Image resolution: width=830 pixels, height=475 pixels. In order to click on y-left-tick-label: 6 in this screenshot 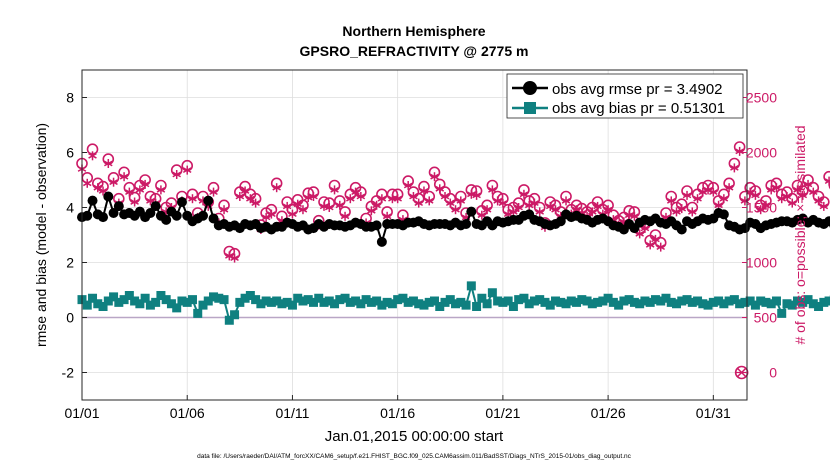, I will do `click(70, 153)`.